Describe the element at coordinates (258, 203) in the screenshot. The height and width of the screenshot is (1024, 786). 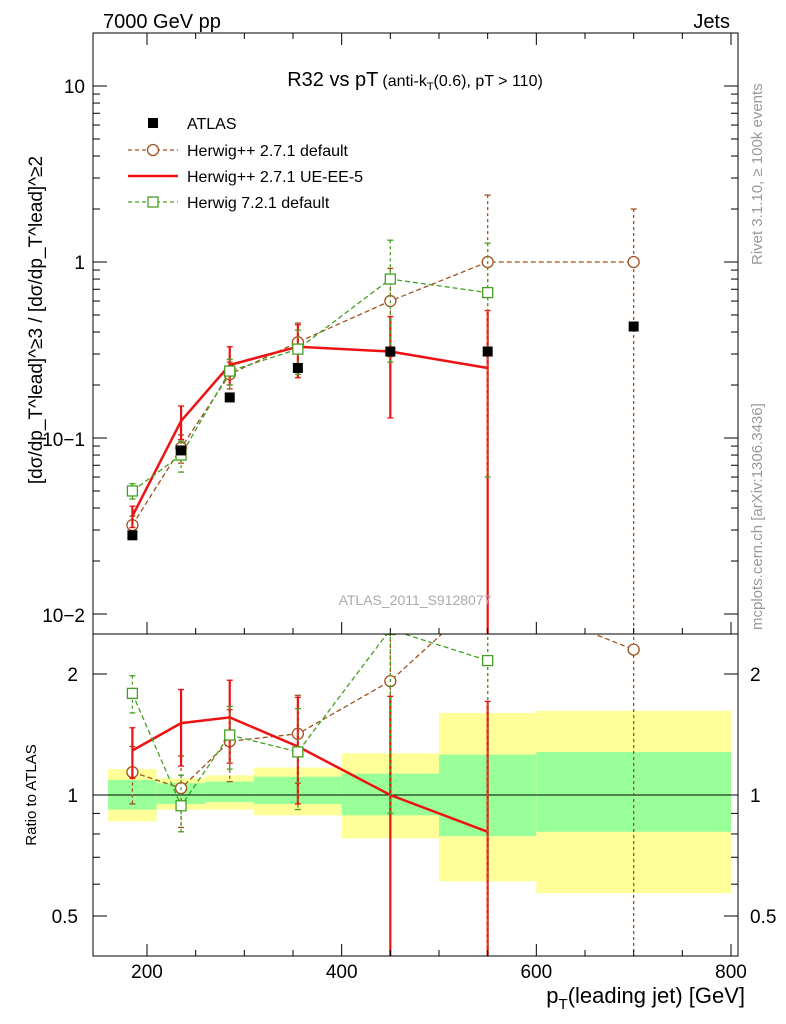
I see `legend-label-h7-default: Herwig 7.2.1 default` at that location.